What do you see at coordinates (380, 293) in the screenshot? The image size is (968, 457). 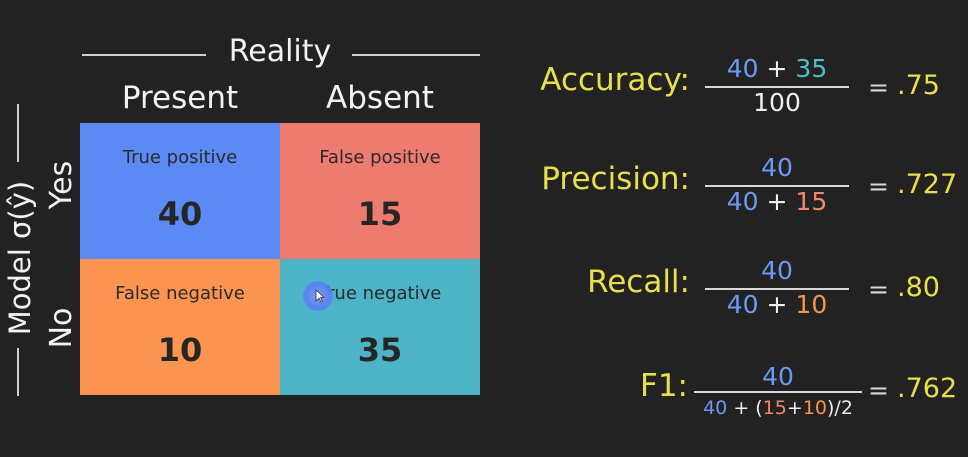 I see `cell-label: True negative` at bounding box center [380, 293].